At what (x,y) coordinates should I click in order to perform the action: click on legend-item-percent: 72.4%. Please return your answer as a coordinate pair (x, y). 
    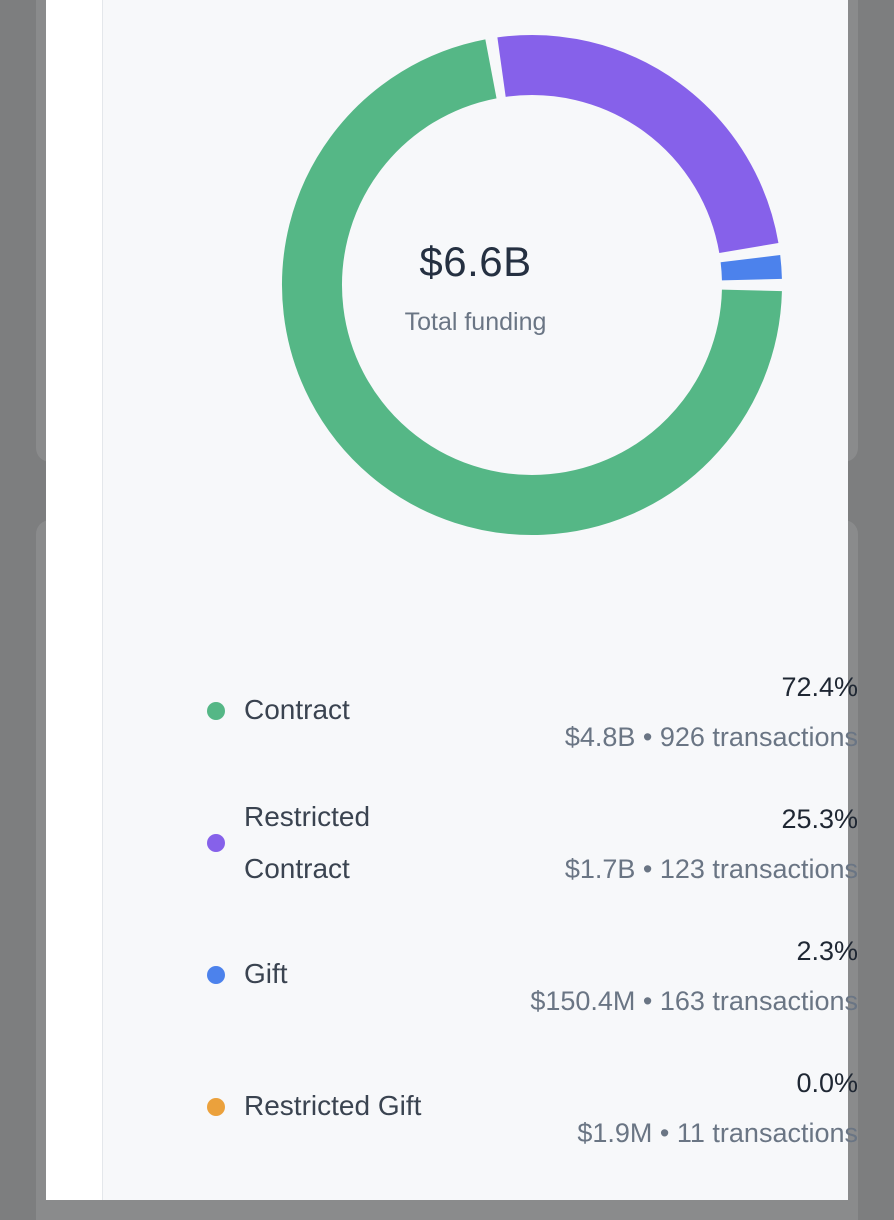
    Looking at the image, I should click on (819, 687).